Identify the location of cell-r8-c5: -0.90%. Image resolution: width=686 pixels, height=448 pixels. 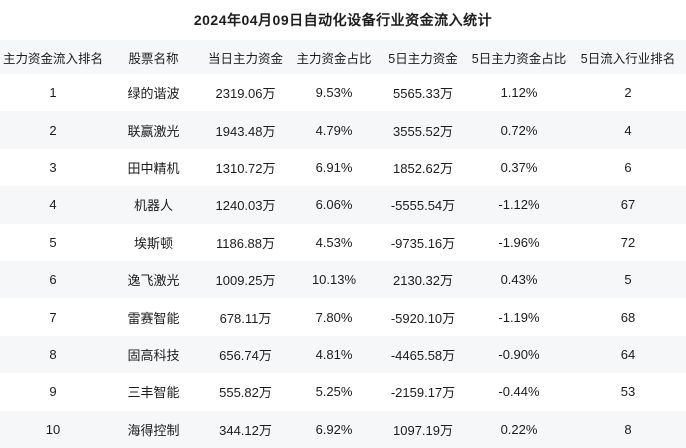
(519, 354).